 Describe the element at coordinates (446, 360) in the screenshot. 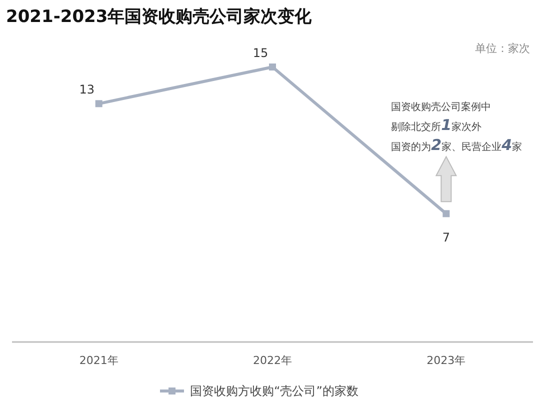

I see `x-tick-label: 2023年` at that location.